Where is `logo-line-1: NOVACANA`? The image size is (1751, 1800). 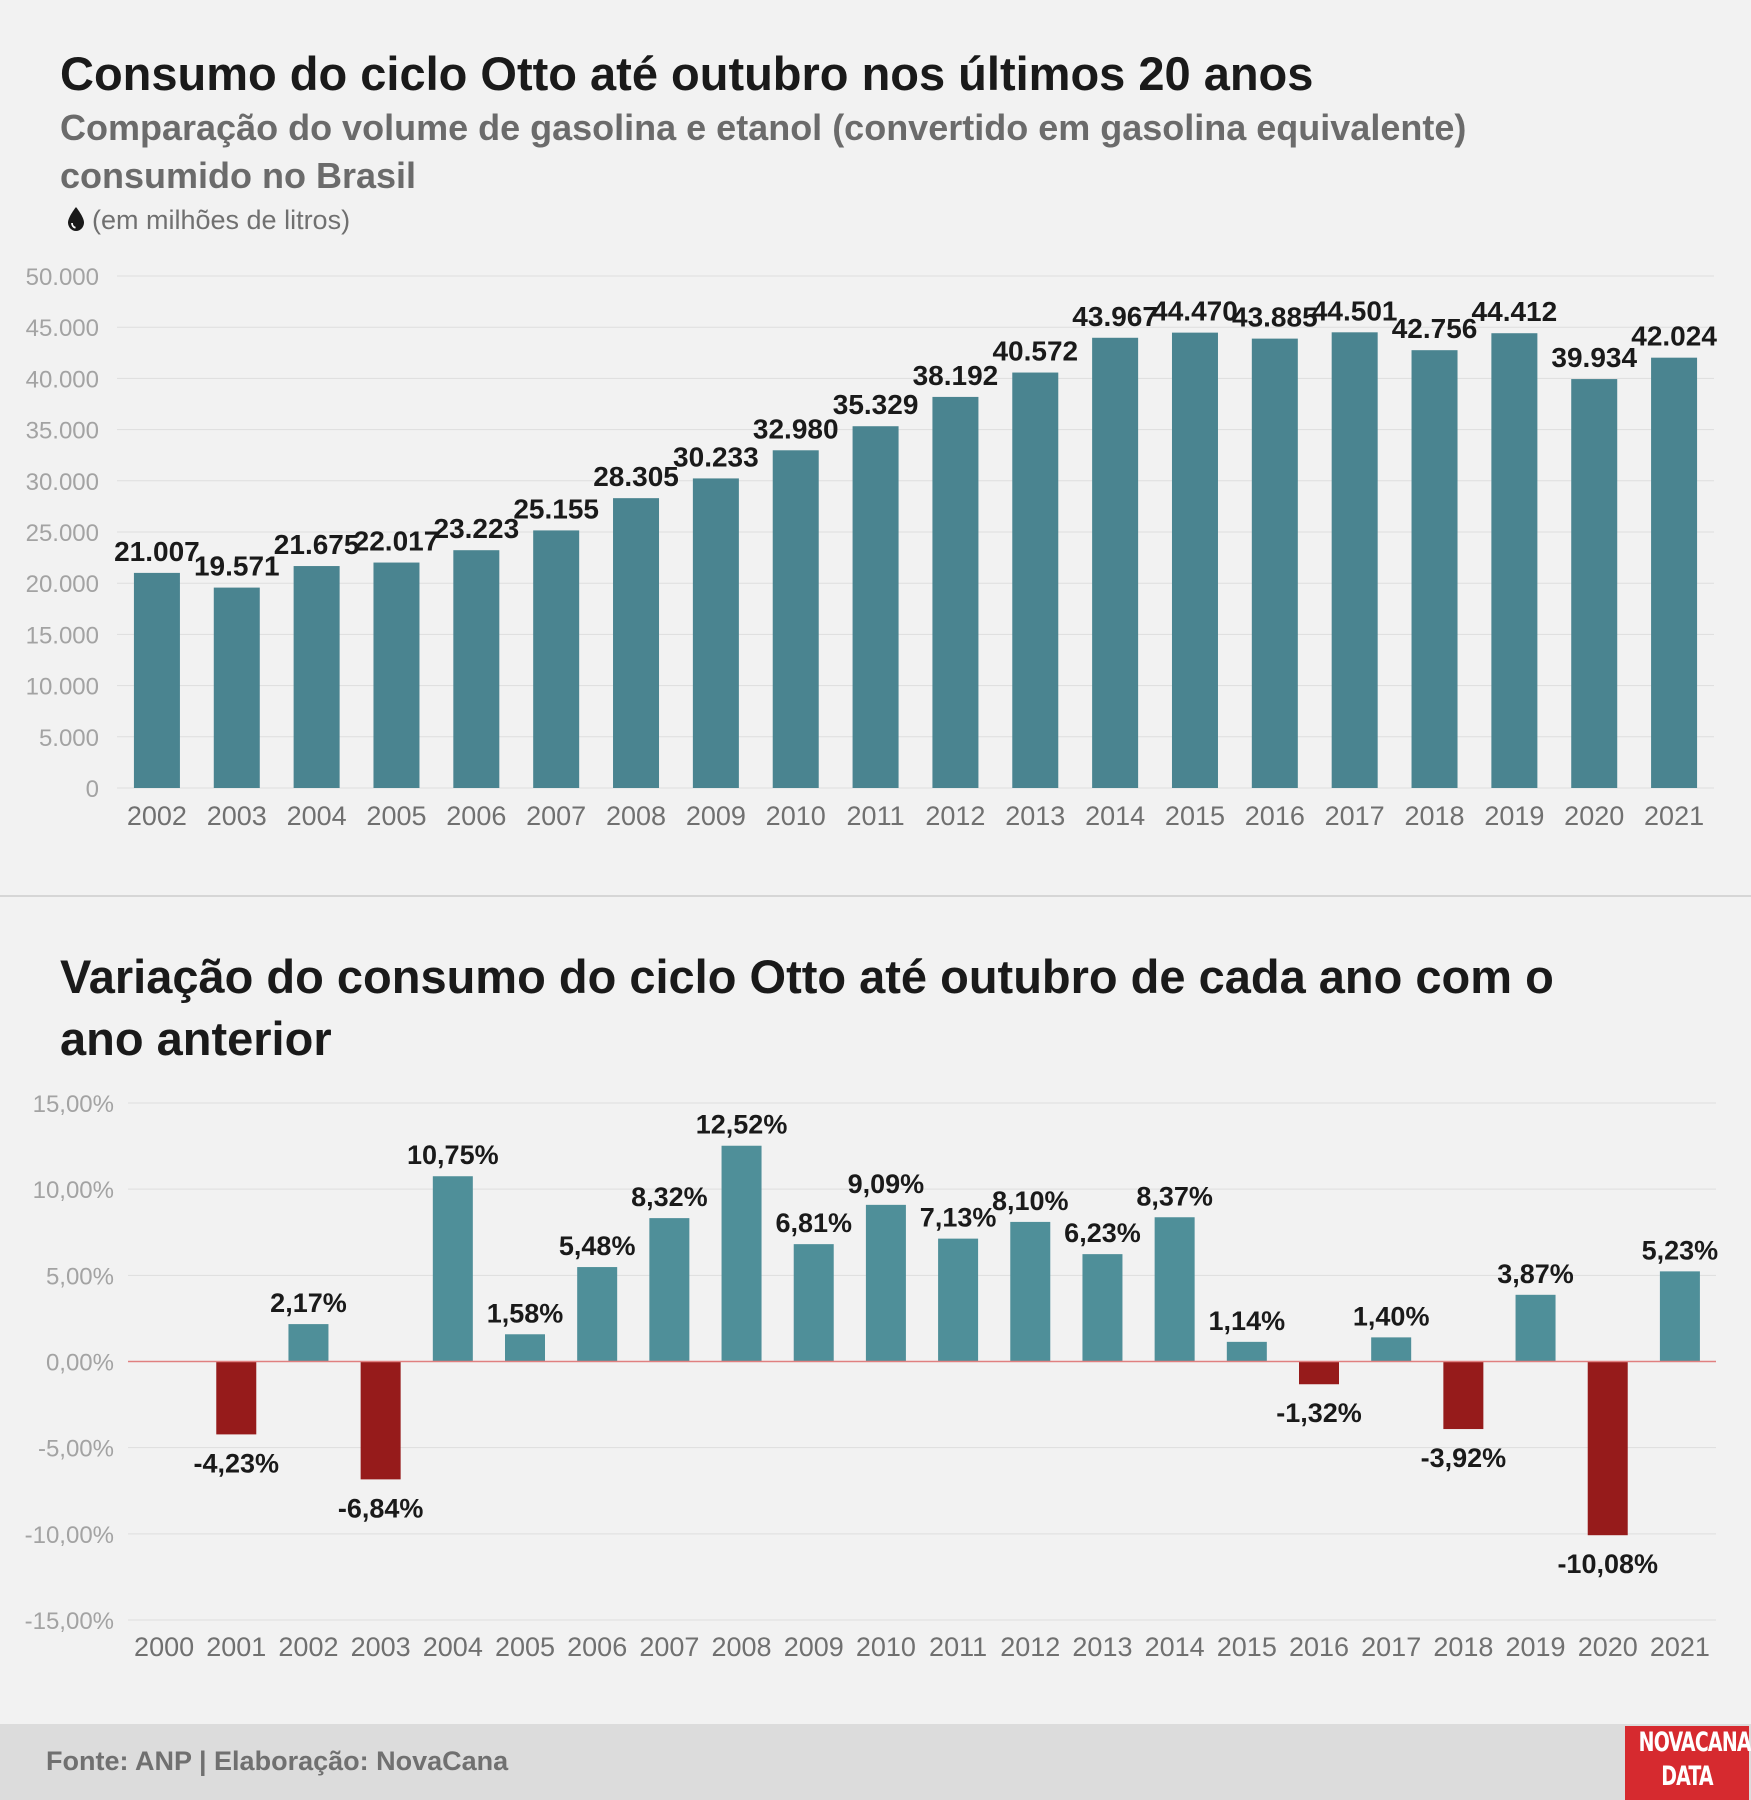
logo-line-1: NOVACANA is located at coordinates (1694, 1742).